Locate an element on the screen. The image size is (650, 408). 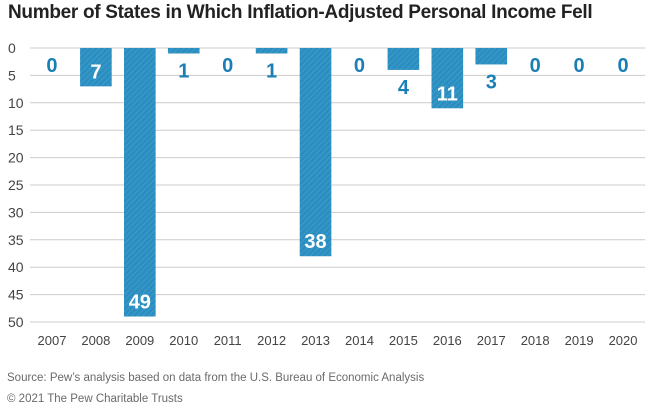
x-tick-label-2013: 2013 is located at coordinates (315, 340).